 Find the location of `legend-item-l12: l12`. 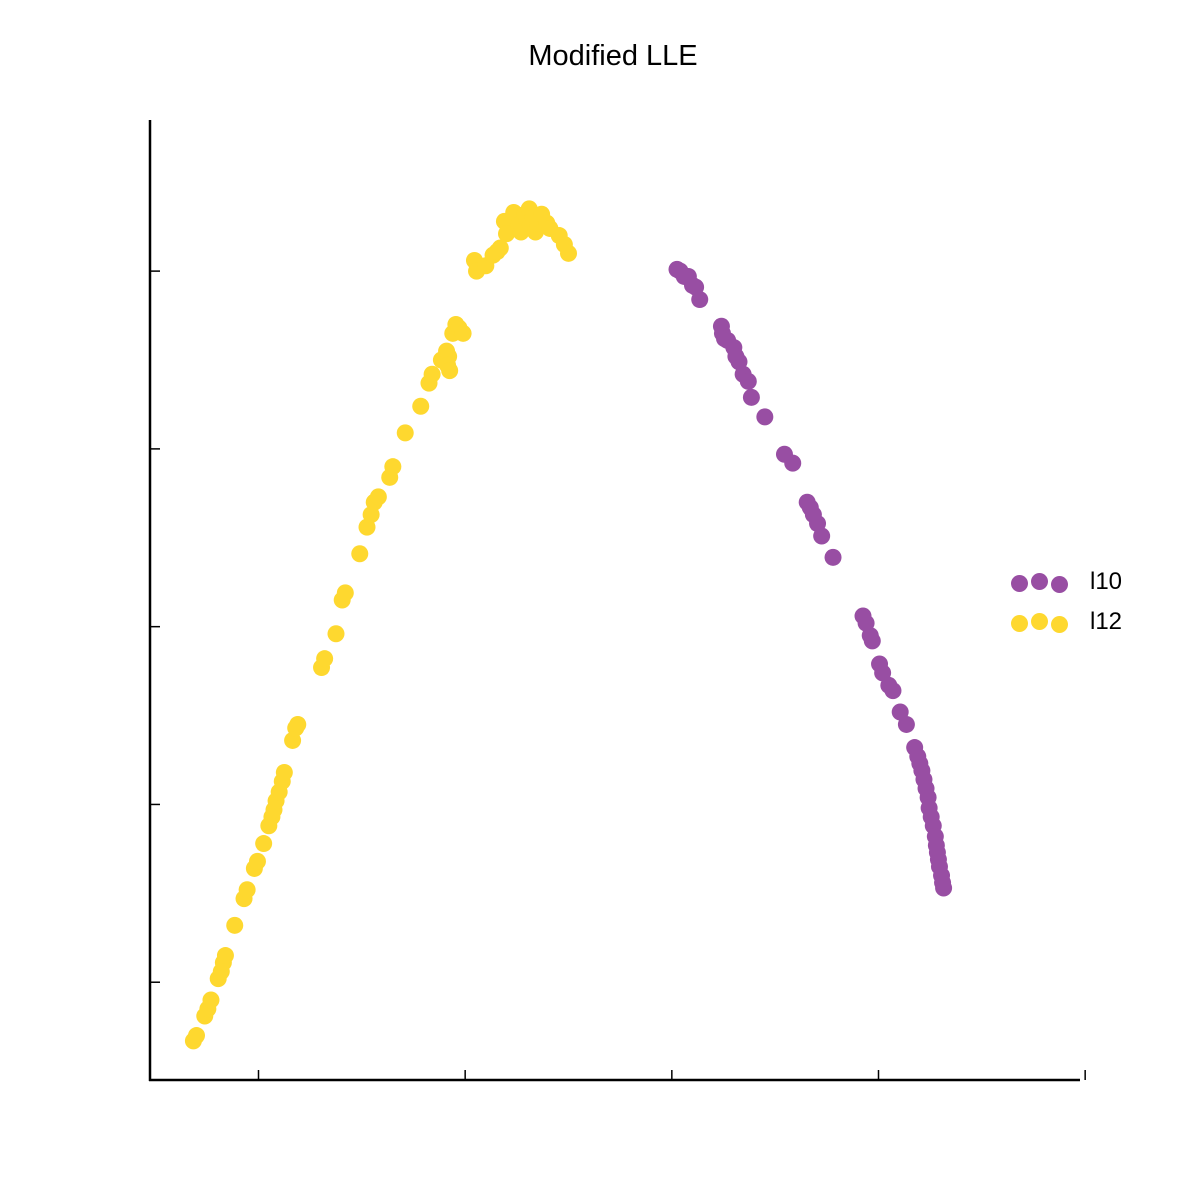

legend-item-l12: l12 is located at coordinates (1065, 622).